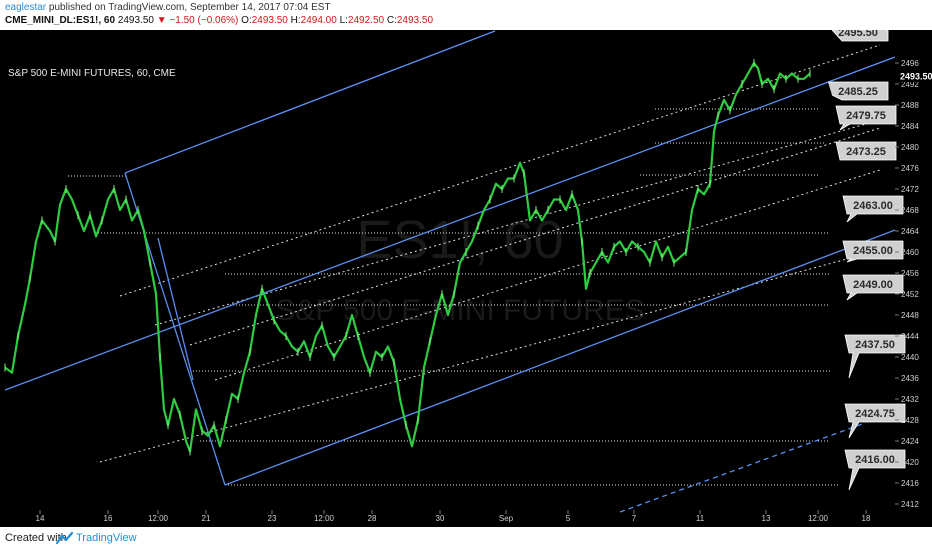  What do you see at coordinates (466, 538) in the screenshot?
I see `footer: Created with TradingView` at bounding box center [466, 538].